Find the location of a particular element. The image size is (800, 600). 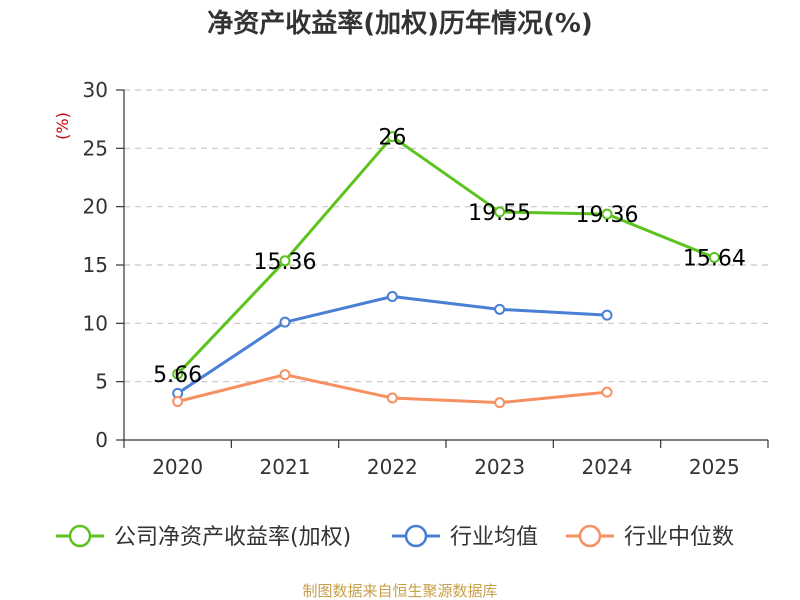

legend-entry: 行业中位数 is located at coordinates (679, 537).